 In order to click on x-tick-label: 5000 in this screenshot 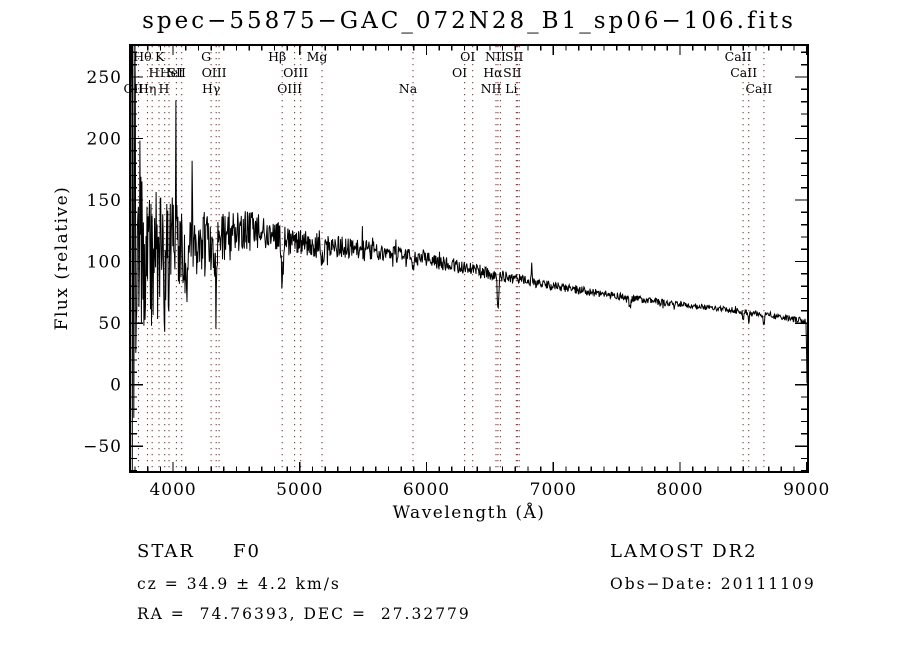, I will do `click(299, 490)`.